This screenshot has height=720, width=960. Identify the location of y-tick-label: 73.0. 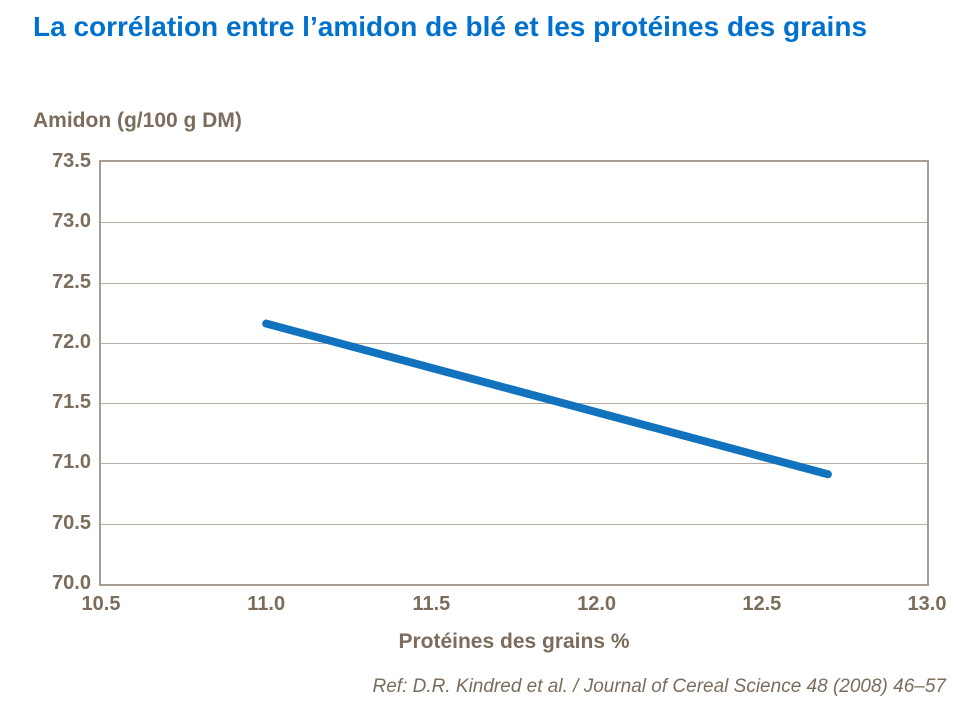
(71, 221).